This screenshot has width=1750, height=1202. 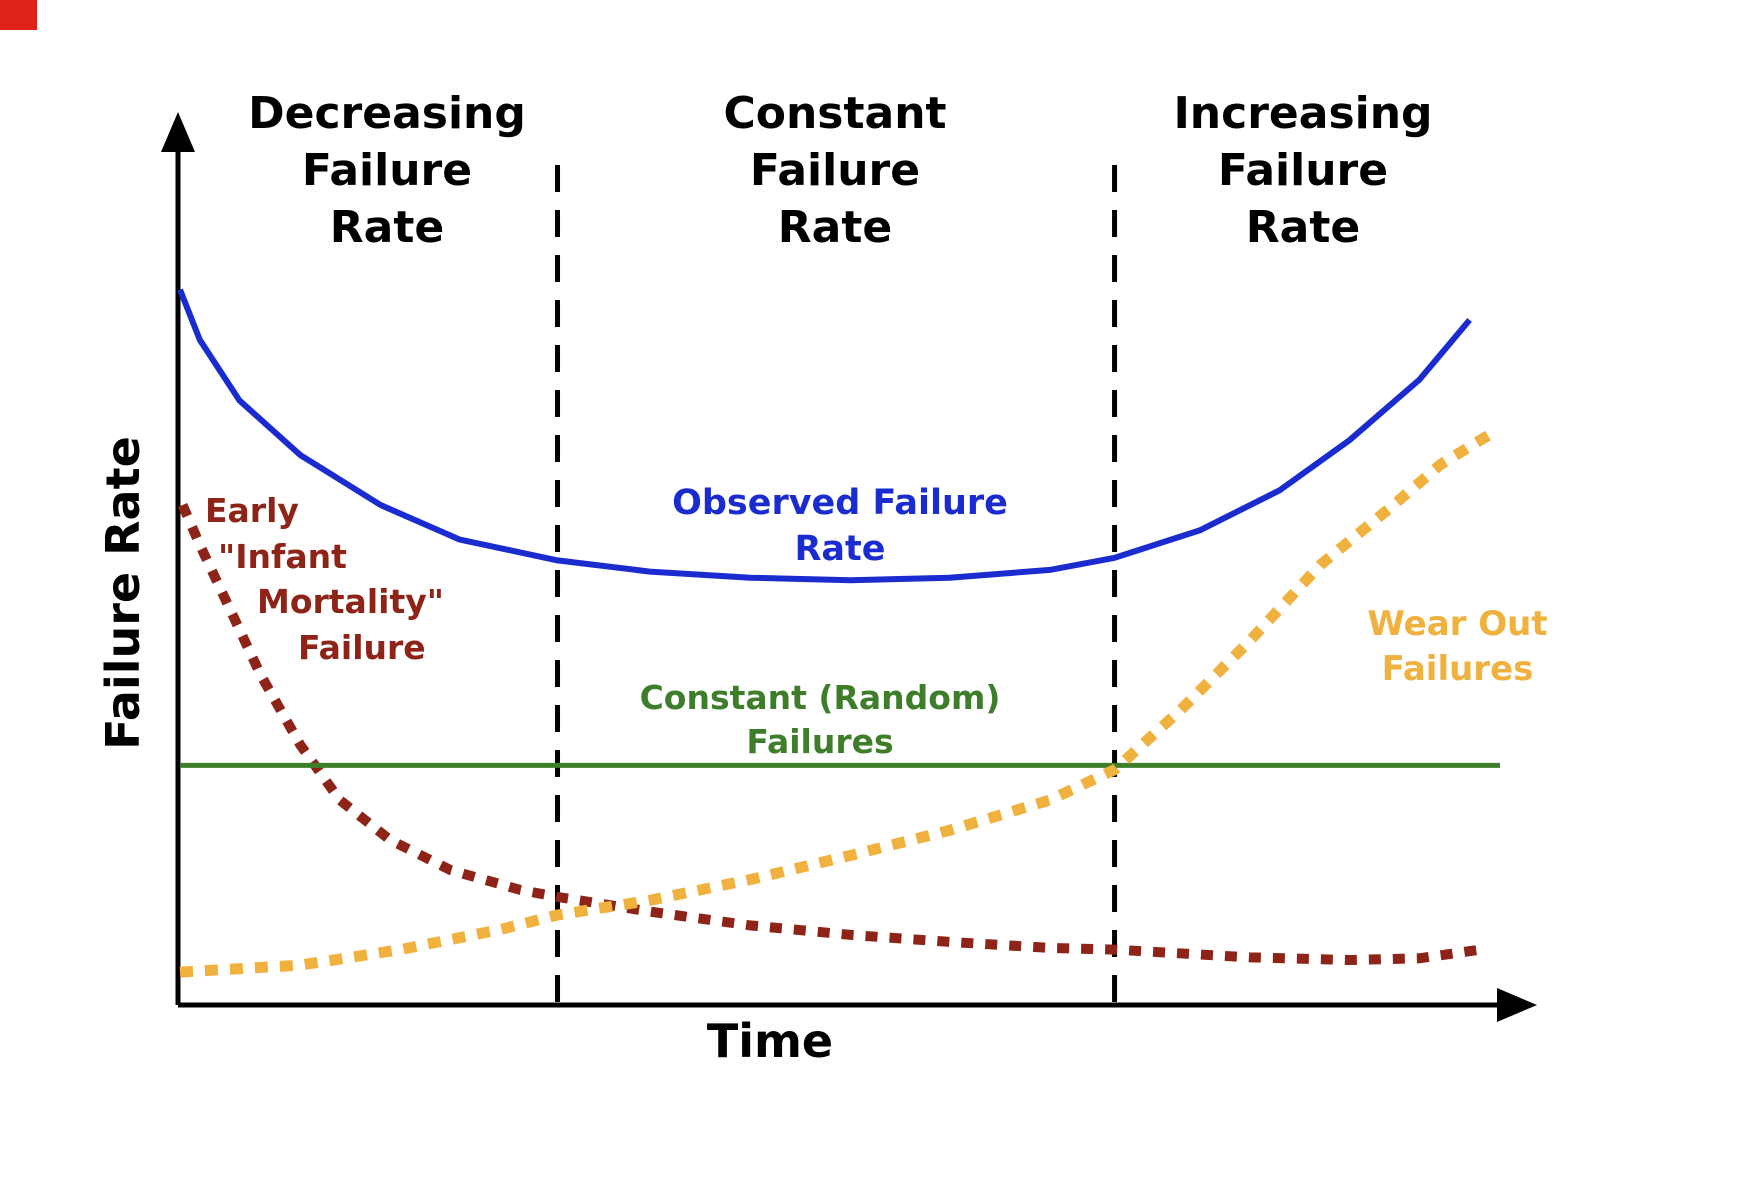 What do you see at coordinates (252, 510) in the screenshot?
I see `early-label-line-1: Early` at bounding box center [252, 510].